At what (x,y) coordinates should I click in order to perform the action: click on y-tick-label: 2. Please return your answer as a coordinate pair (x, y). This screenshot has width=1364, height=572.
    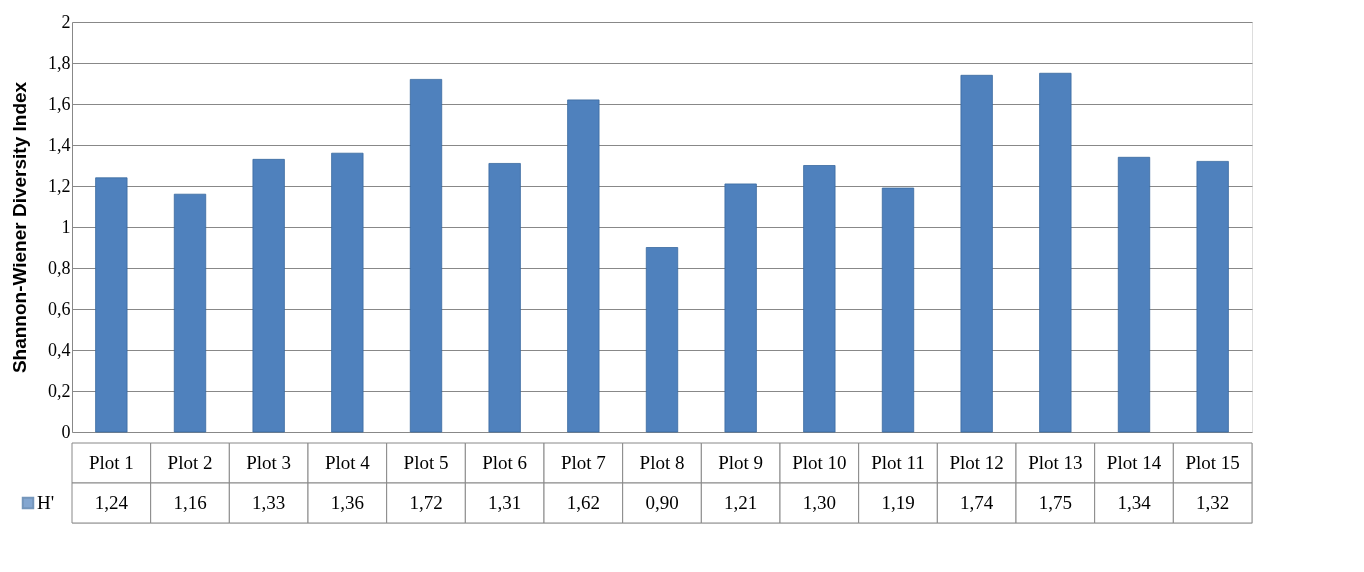
    Looking at the image, I should click on (66, 21).